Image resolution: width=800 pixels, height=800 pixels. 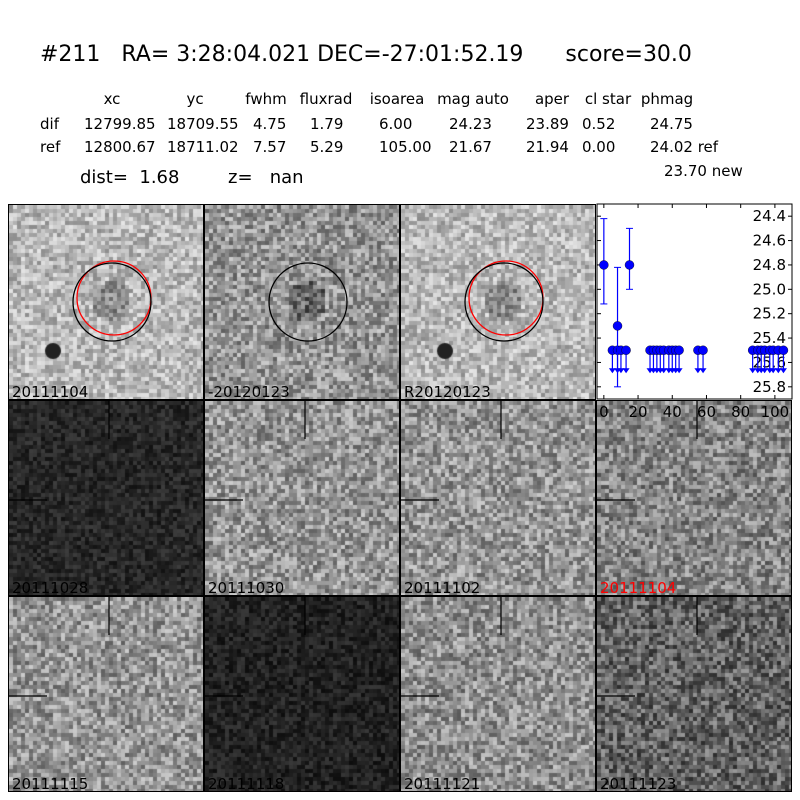 What do you see at coordinates (203, 124) in the screenshot?
I see `cell-value: 18709.55` at bounding box center [203, 124].